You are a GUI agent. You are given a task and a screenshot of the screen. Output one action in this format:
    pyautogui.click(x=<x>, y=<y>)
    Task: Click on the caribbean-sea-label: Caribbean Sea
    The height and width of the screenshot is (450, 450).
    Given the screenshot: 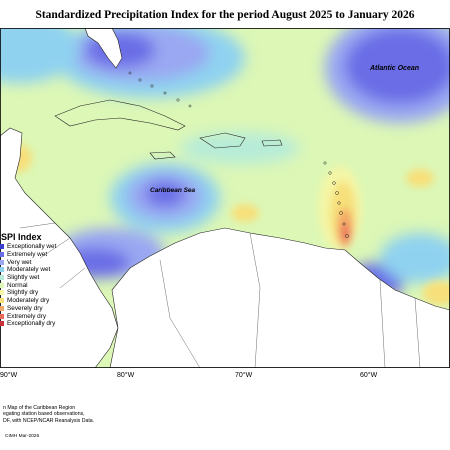 What is the action you would take?
    pyautogui.click(x=173, y=190)
    